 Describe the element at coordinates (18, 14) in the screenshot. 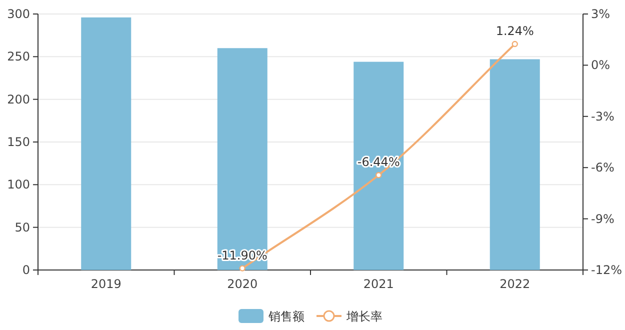

I see `y-tick-label: 300` at that location.